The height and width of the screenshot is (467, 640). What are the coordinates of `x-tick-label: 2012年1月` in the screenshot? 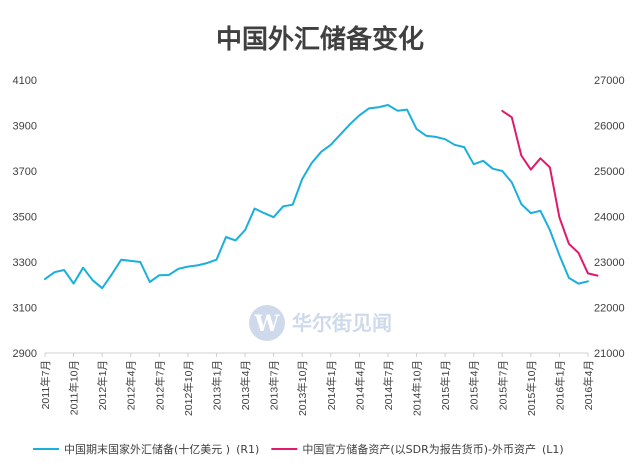 It's located at (102, 385).